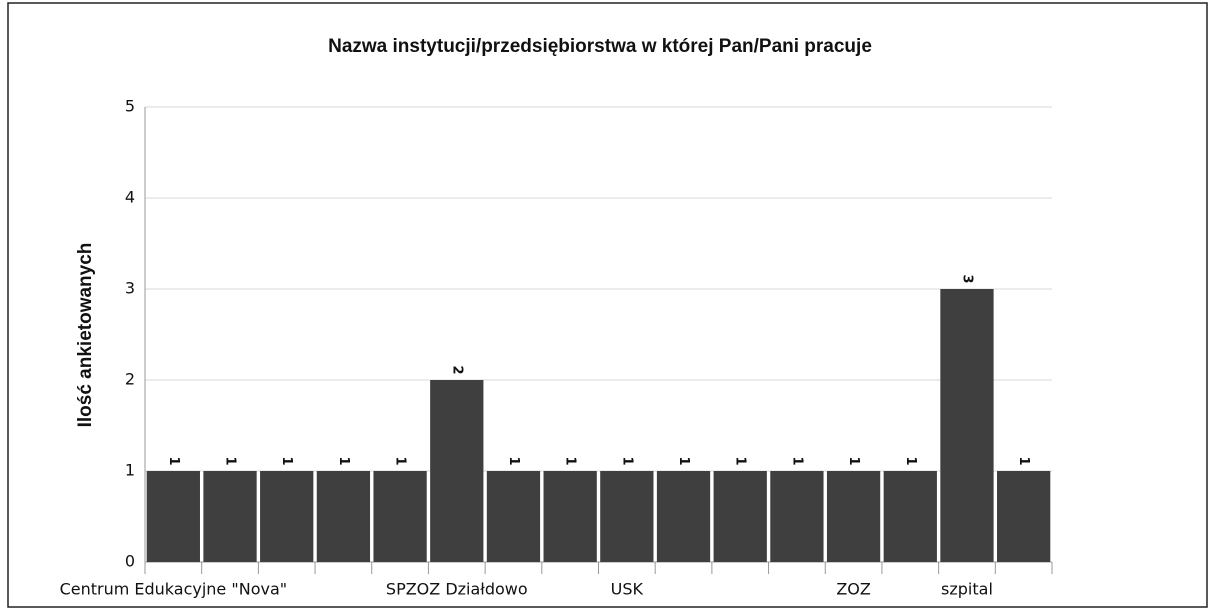 The image size is (1216, 611). What do you see at coordinates (456, 369) in the screenshot?
I see `value-label: 2` at bounding box center [456, 369].